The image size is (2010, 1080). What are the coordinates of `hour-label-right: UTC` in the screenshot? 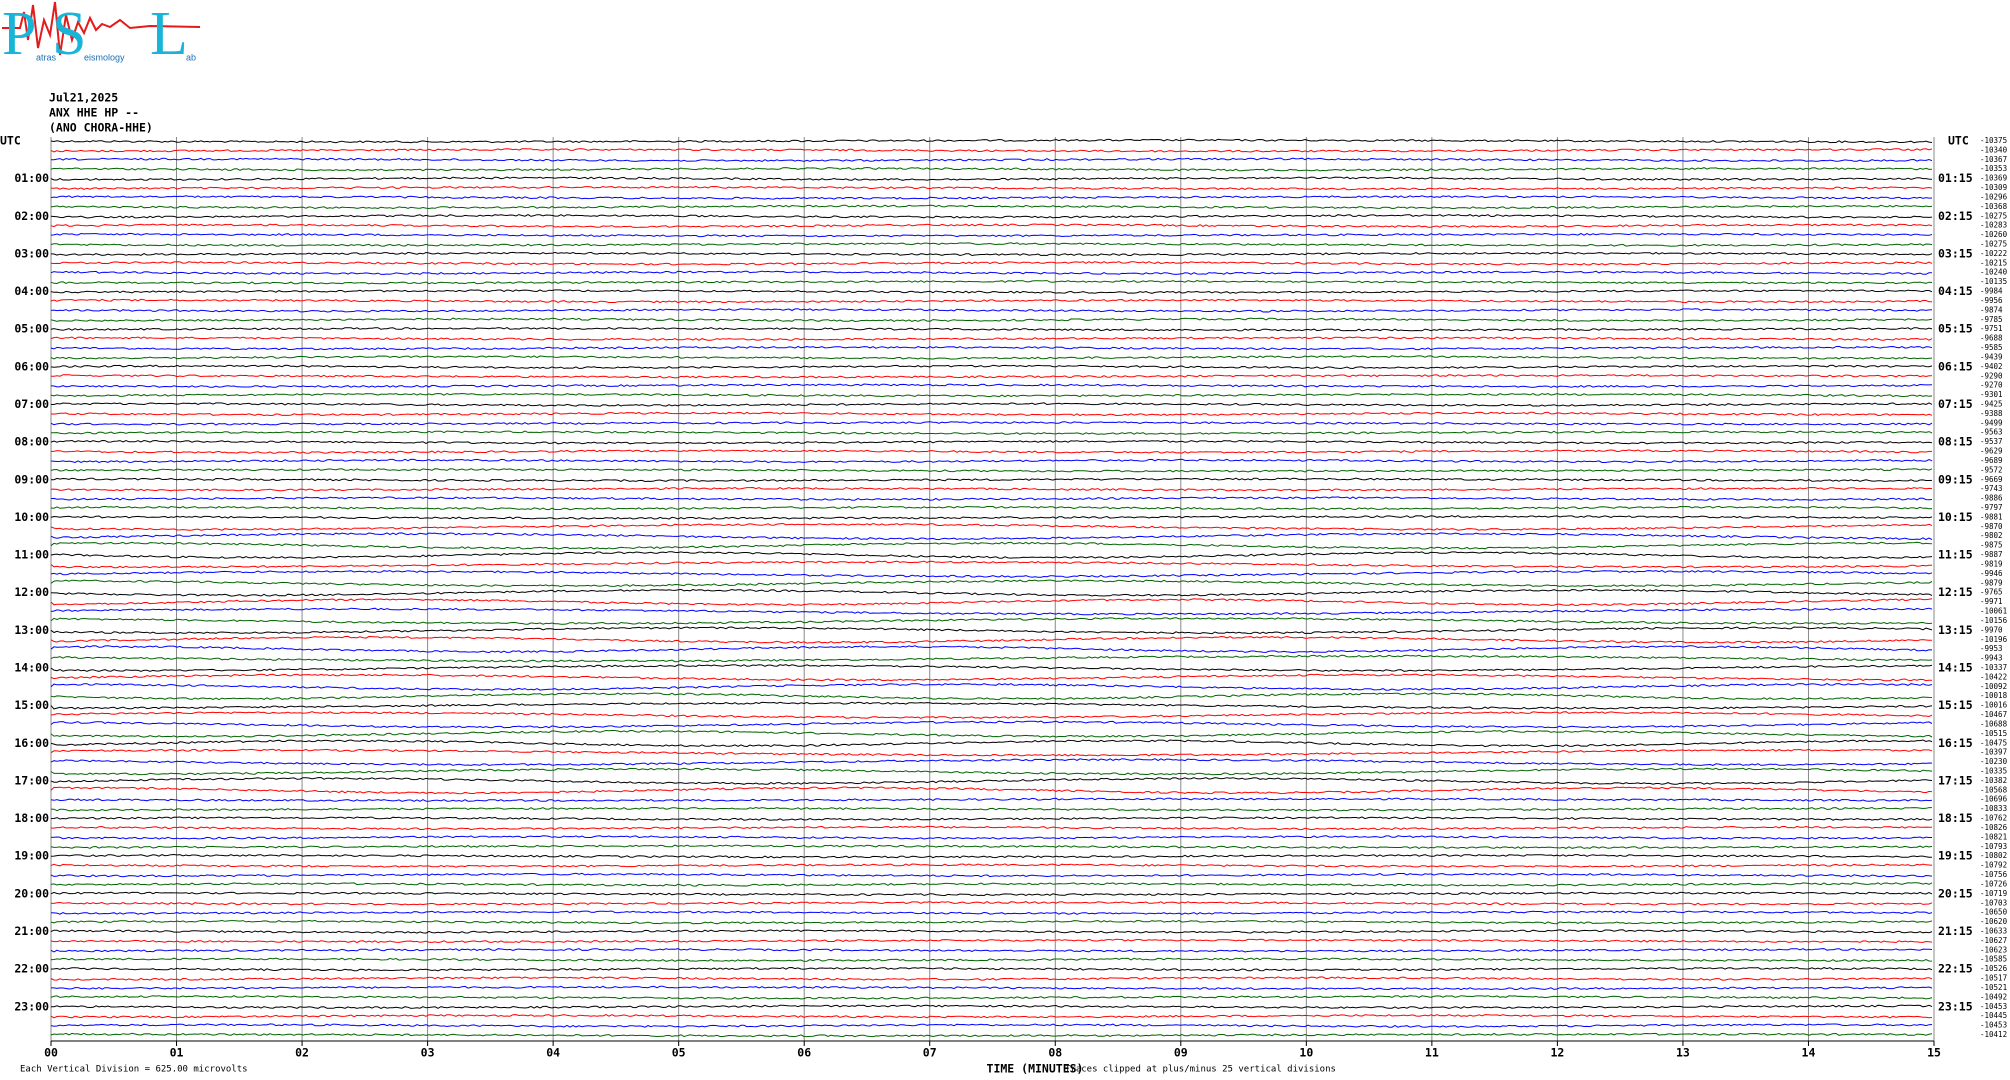 It's located at (1958, 141).